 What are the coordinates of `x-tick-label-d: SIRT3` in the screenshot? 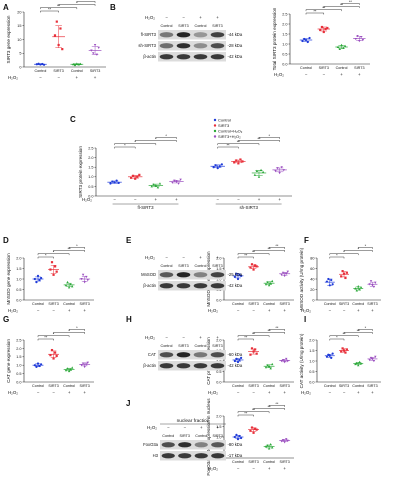 It's located at (53, 304).